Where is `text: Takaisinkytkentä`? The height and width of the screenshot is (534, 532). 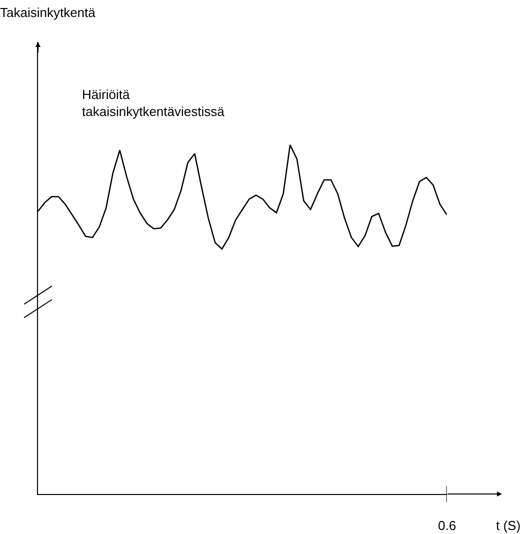 text: Takaisinkytkentä is located at coordinates (48, 12).